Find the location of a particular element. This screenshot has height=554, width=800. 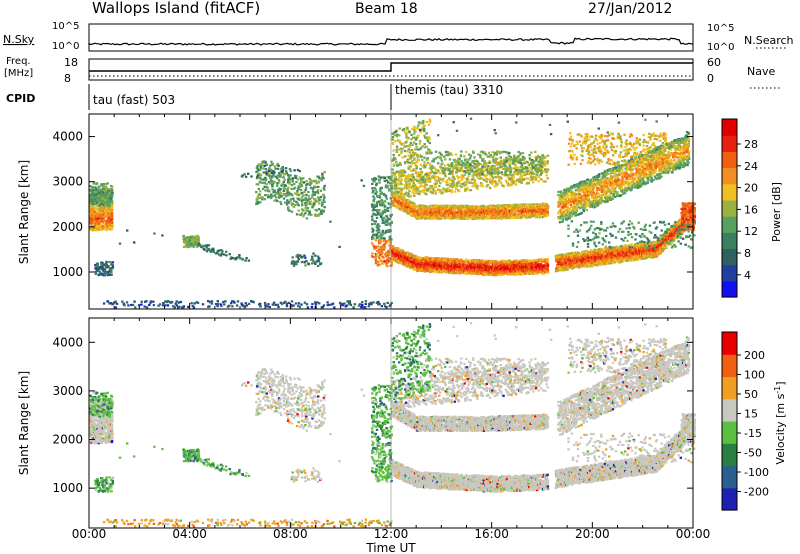

colorbar-tick-label: -200 is located at coordinates (756, 492).